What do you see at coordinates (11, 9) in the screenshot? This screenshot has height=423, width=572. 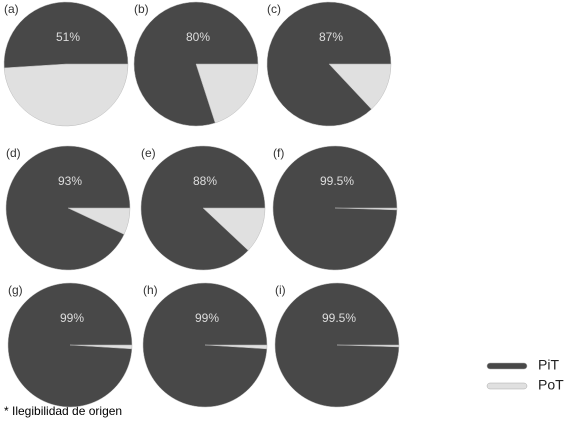 I see `pie-title: (a)` at bounding box center [11, 9].